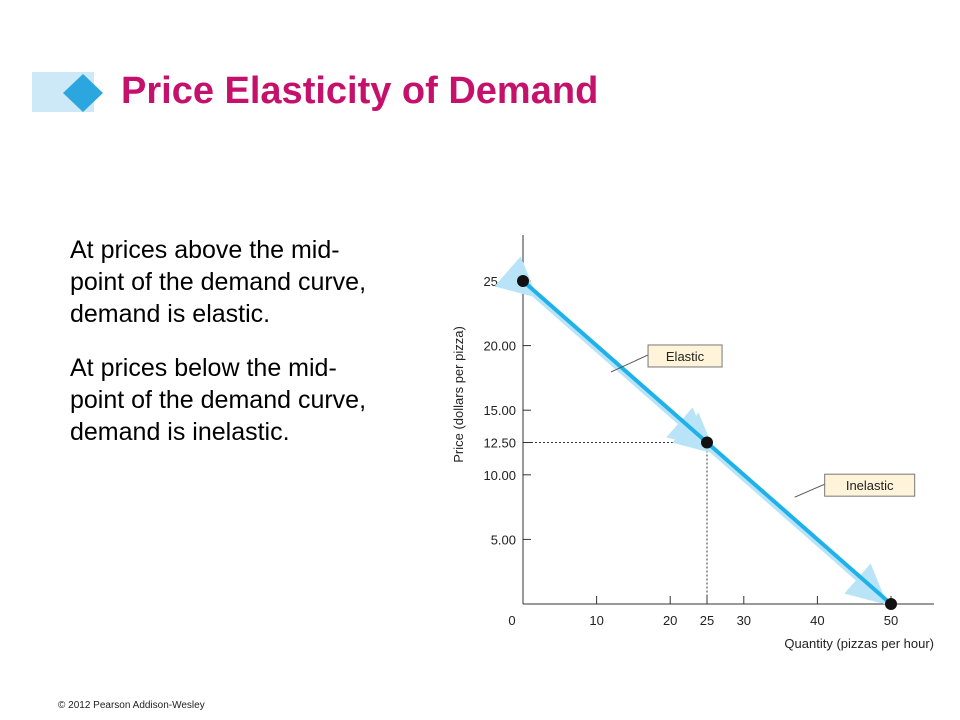 Image resolution: width=960 pixels, height=720 pixels. What do you see at coordinates (131, 705) in the screenshot?
I see `copyright-footer: © 2012 Pearson Addison-Wesley` at bounding box center [131, 705].